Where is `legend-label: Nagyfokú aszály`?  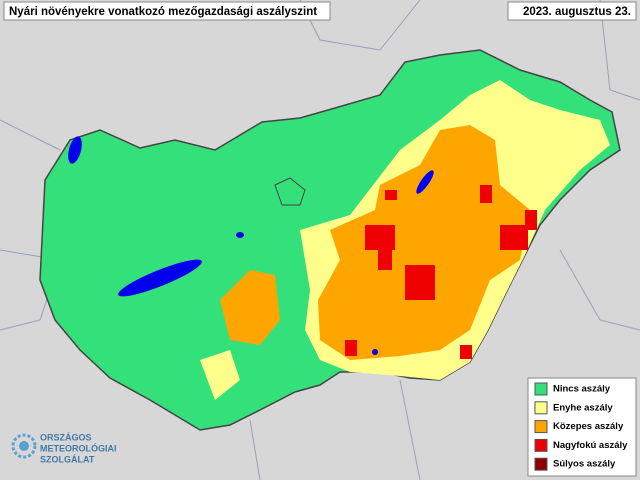
legend-label: Nagyfokú aszály is located at coordinates (590, 445).